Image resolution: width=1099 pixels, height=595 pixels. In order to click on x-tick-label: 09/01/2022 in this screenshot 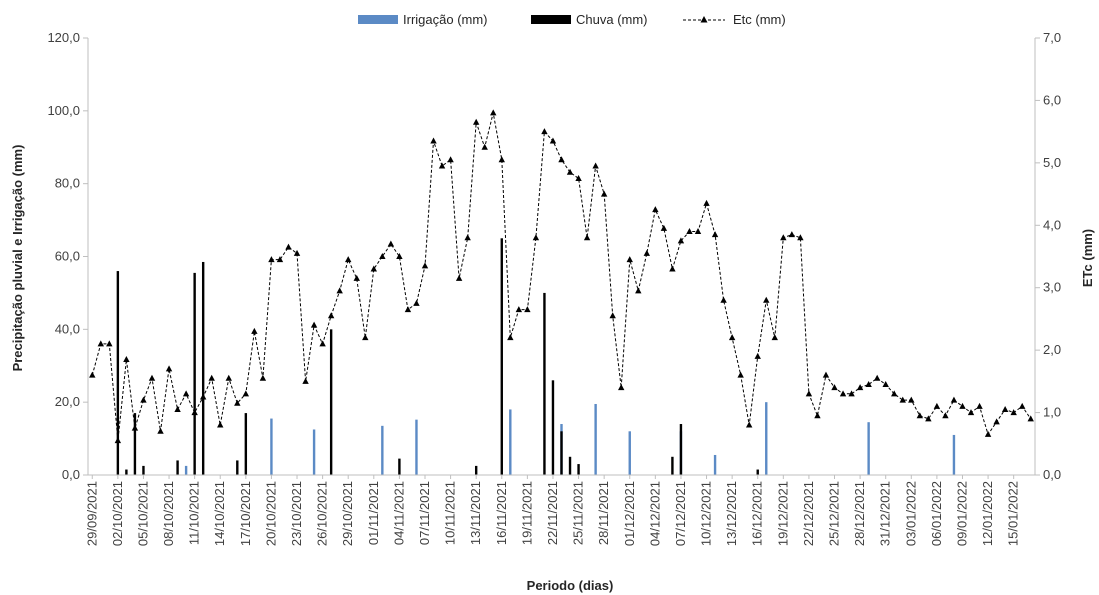, I will do `click(961, 513)`.